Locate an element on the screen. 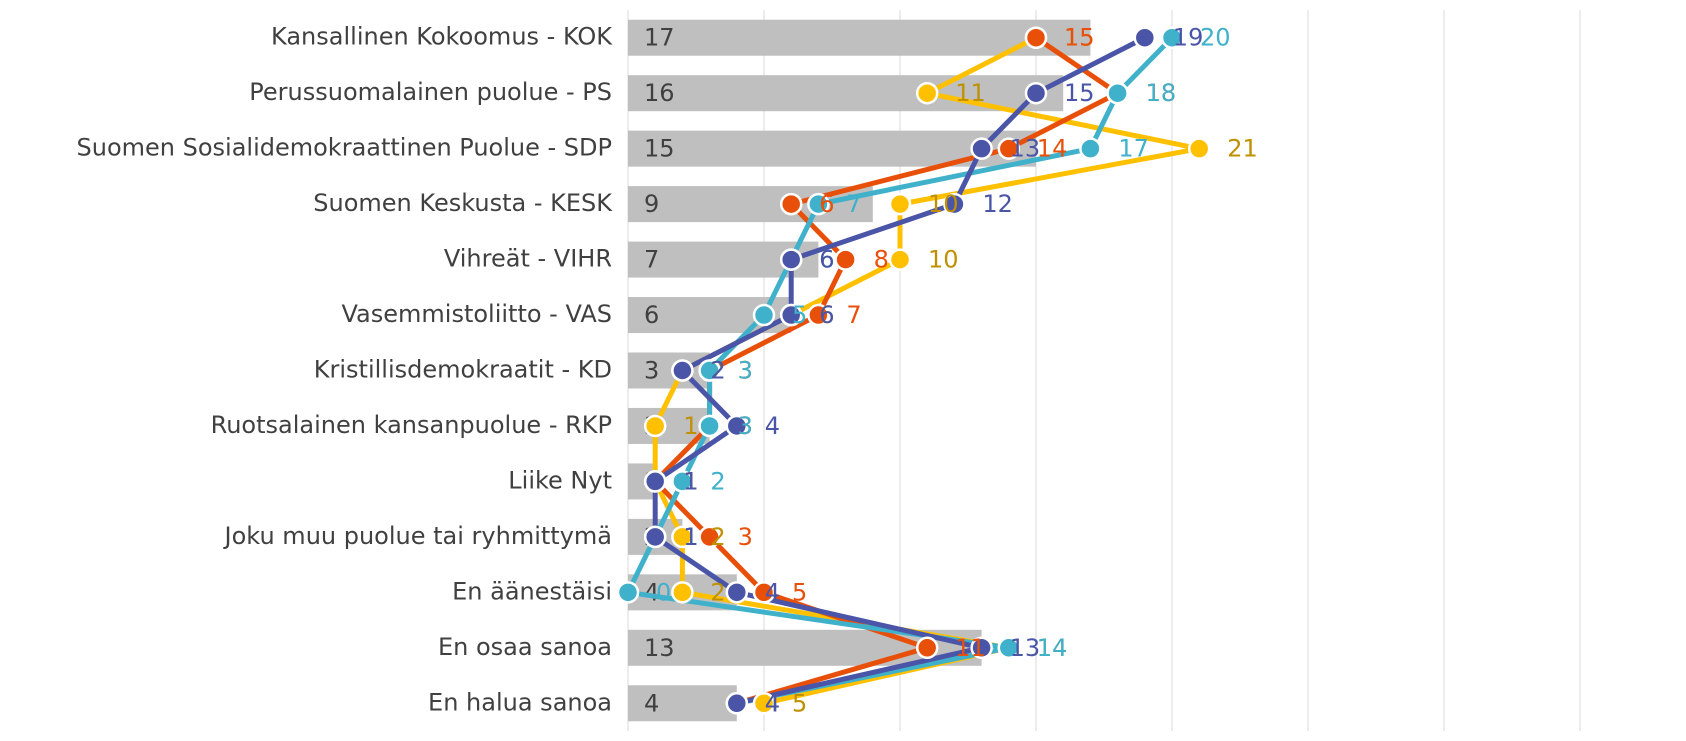  bar-value-label: 6 is located at coordinates (651, 315).